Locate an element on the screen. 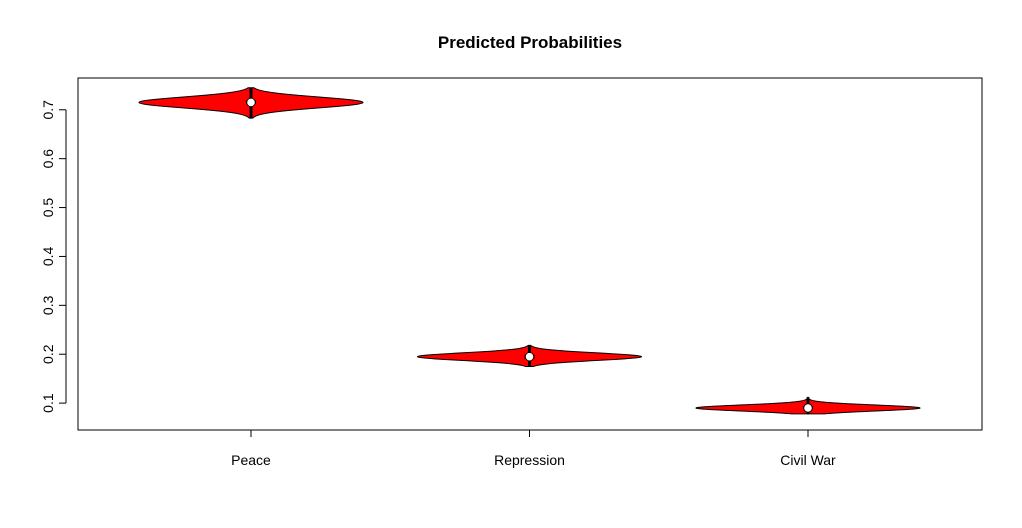 The image size is (1022, 528). violin-repression is located at coordinates (529, 355).